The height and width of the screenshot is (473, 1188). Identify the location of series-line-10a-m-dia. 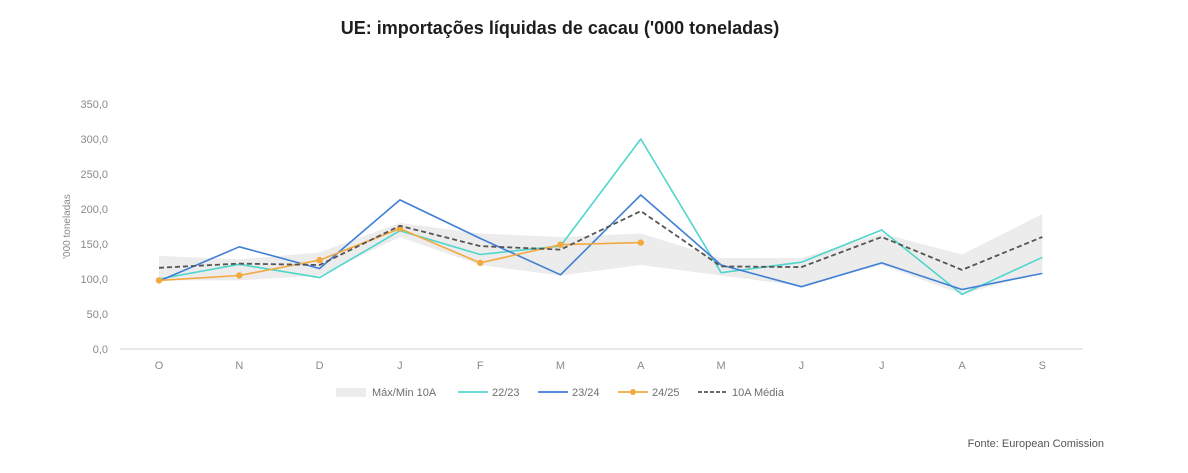
(600, 240).